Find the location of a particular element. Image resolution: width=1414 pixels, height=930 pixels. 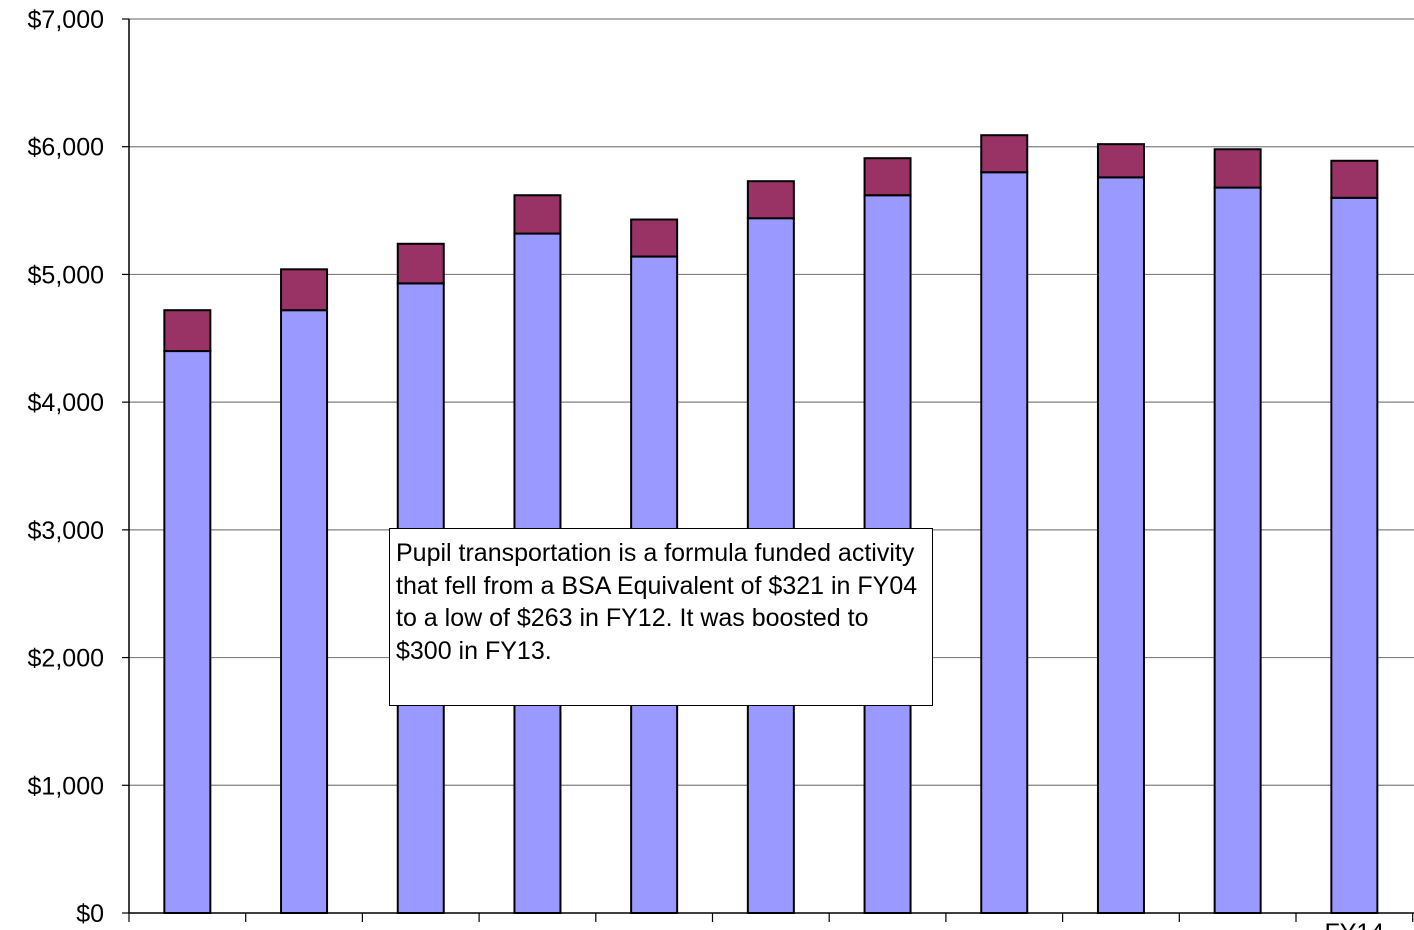

y-tick-label: $3,000 is located at coordinates (66, 531).